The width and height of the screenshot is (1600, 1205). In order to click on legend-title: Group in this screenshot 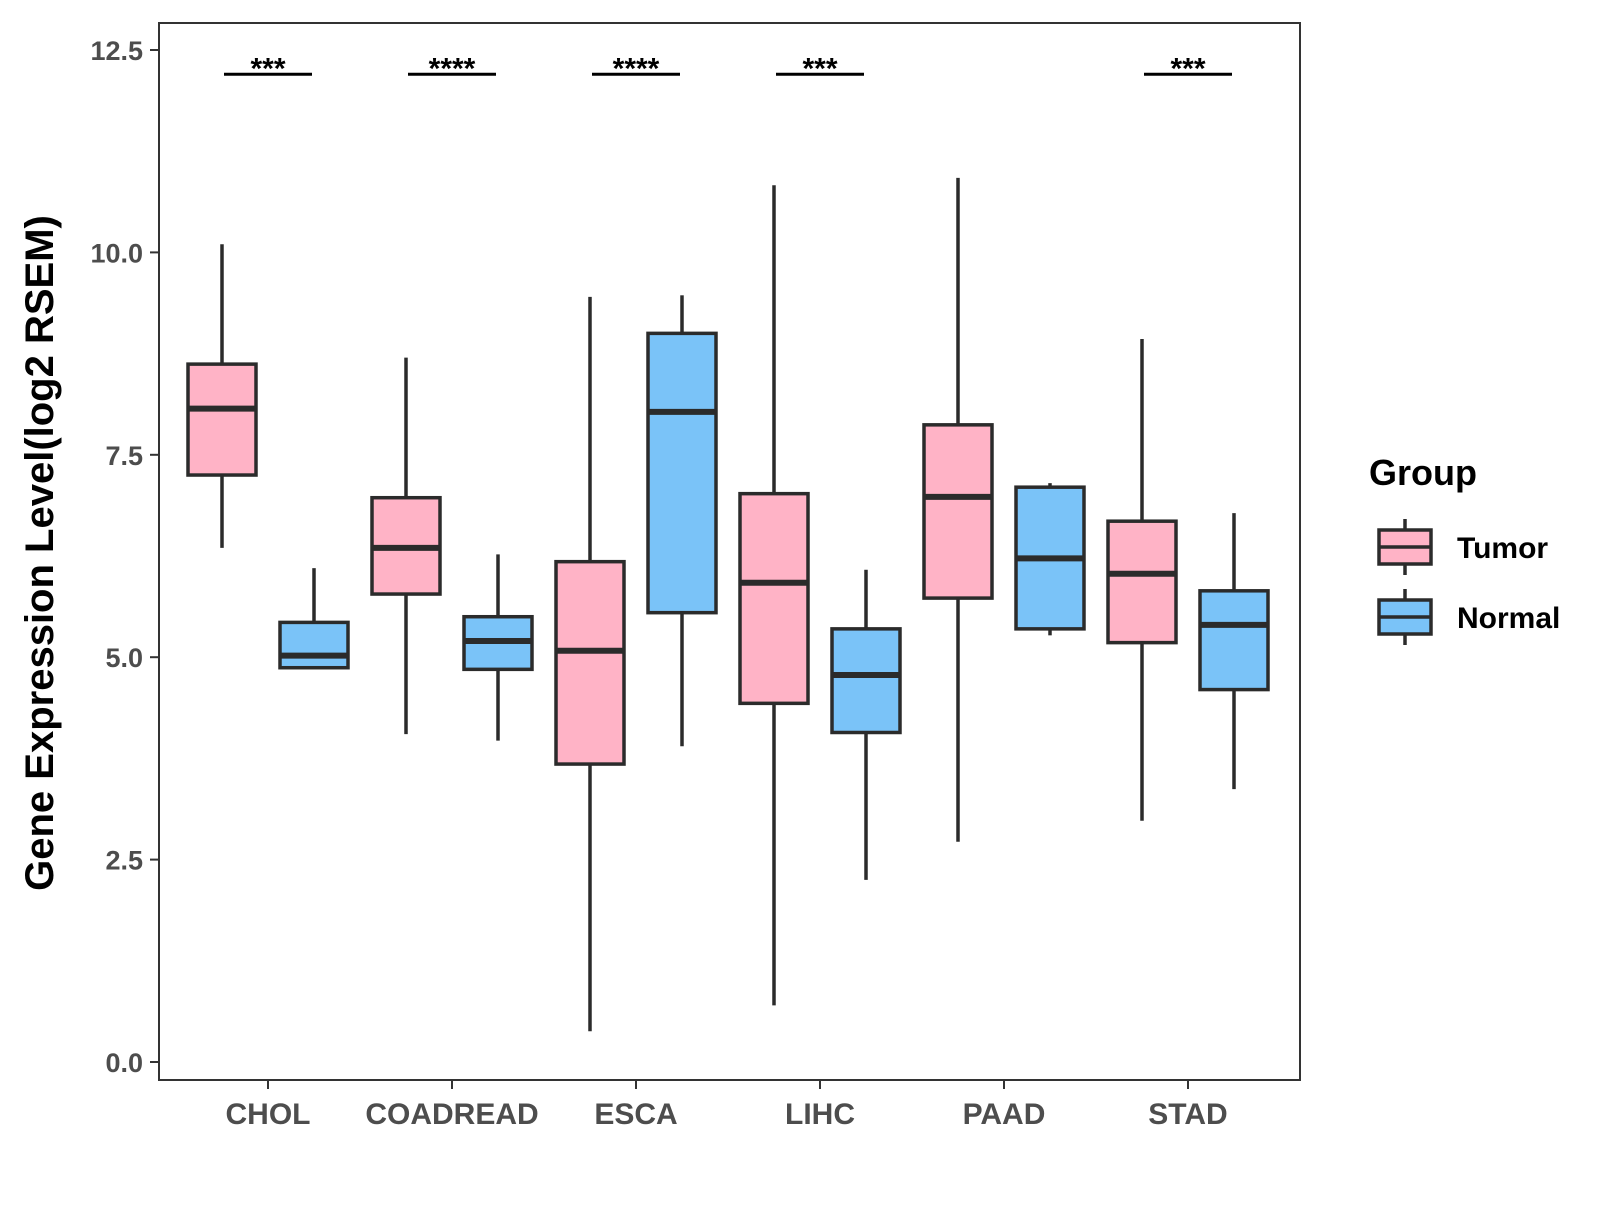, I will do `click(1423, 472)`.